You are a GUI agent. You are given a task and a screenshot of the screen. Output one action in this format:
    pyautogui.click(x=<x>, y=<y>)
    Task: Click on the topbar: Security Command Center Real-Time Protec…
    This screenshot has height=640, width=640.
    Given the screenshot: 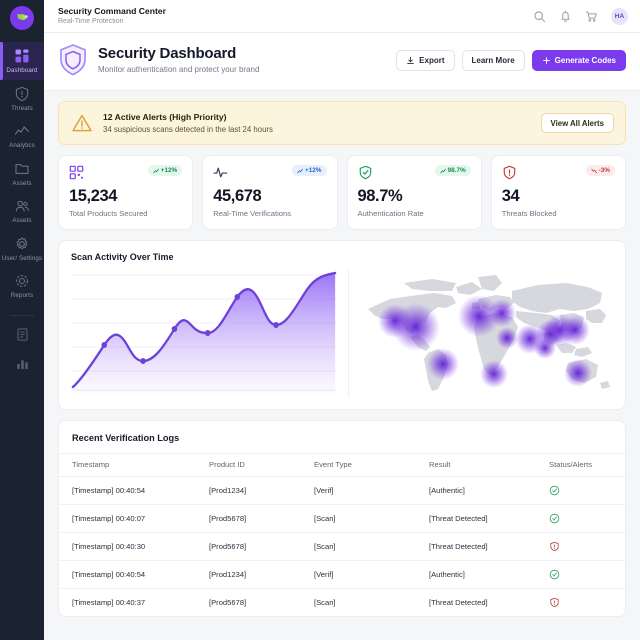 What is the action you would take?
    pyautogui.click(x=342, y=16)
    